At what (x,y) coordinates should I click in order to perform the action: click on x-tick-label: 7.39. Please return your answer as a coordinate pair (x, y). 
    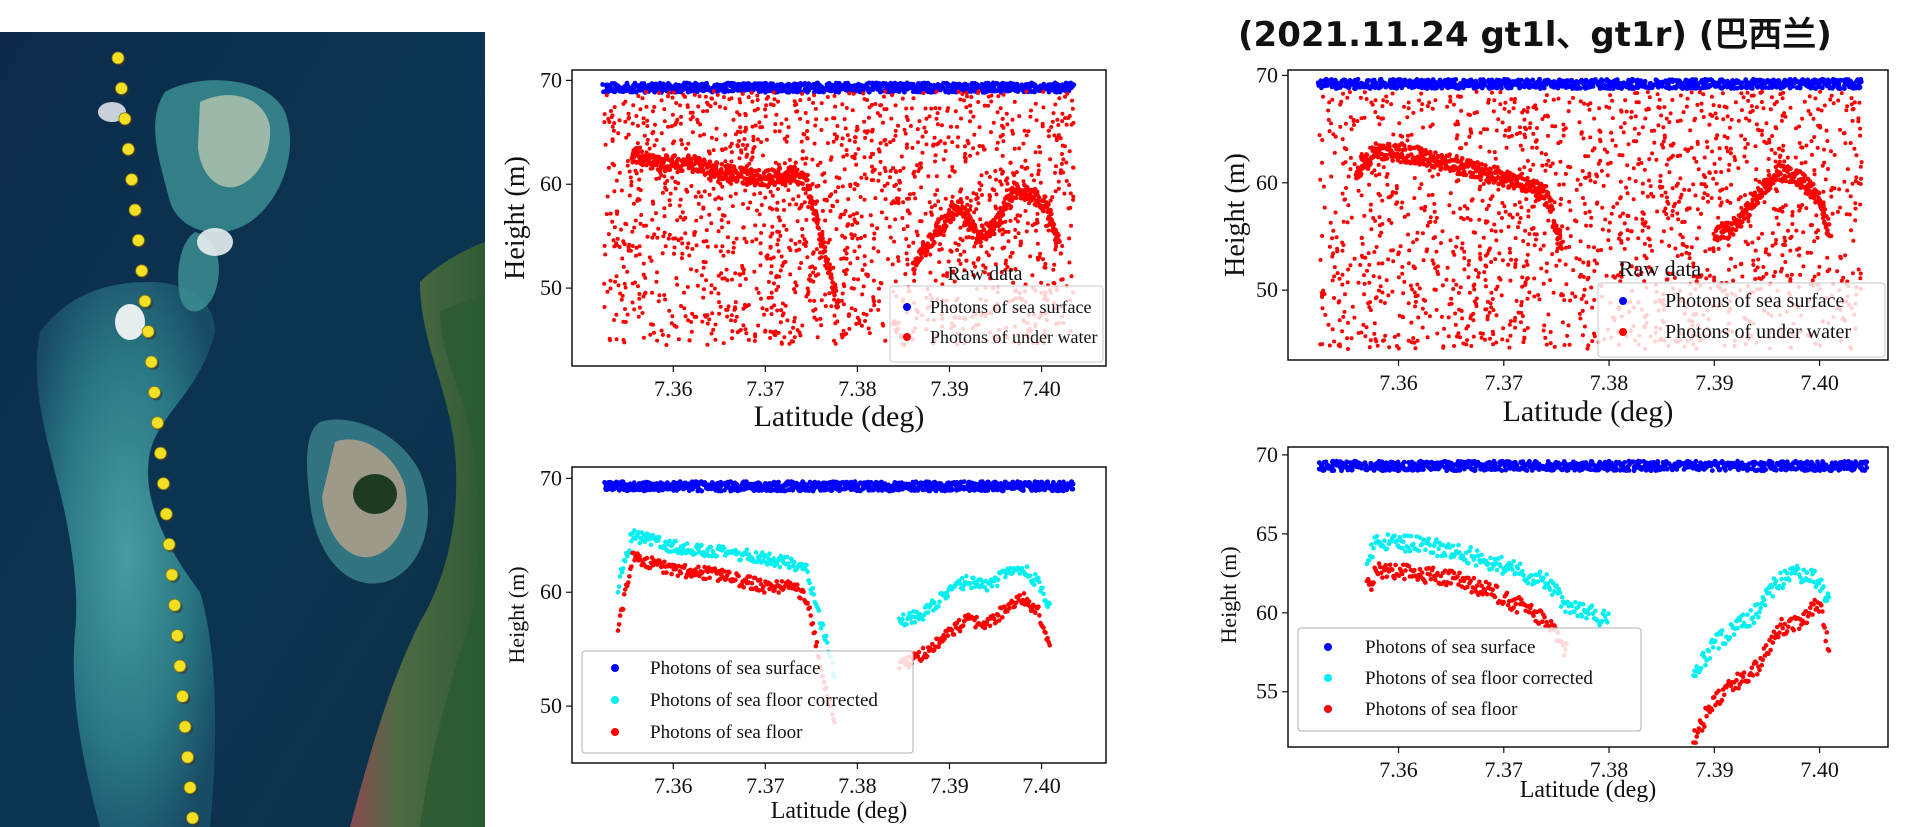
    Looking at the image, I should click on (1714, 382).